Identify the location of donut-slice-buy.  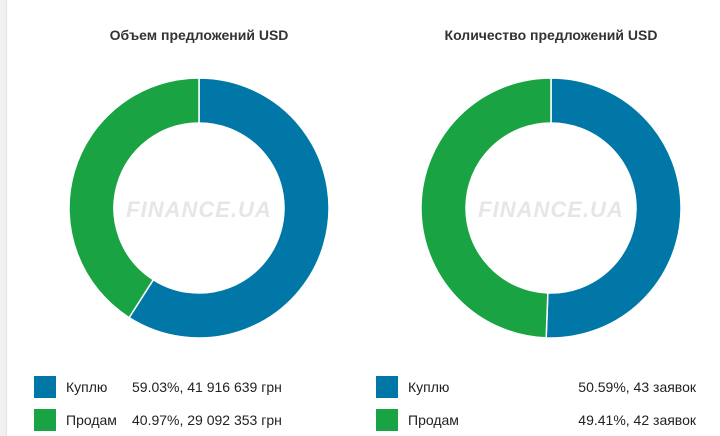
(613, 208).